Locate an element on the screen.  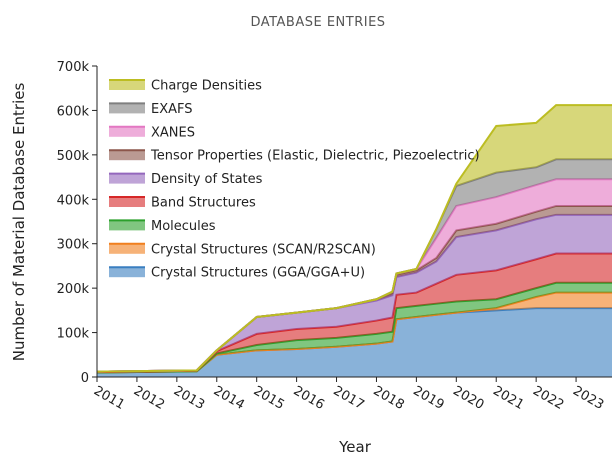
x-tick-label: 2020 is located at coordinates (468, 398).